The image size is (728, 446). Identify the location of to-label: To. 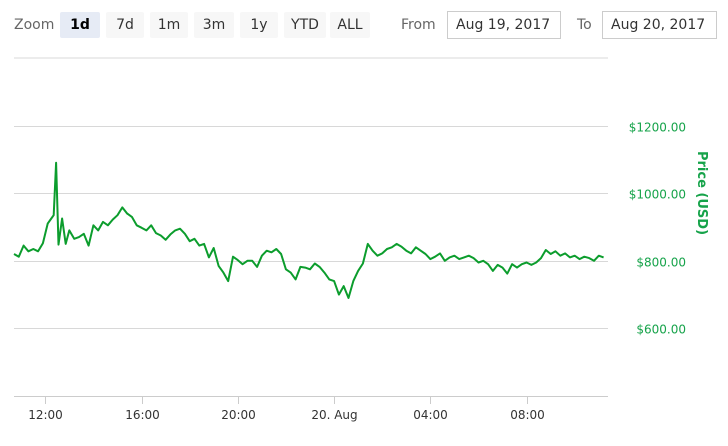
(584, 25).